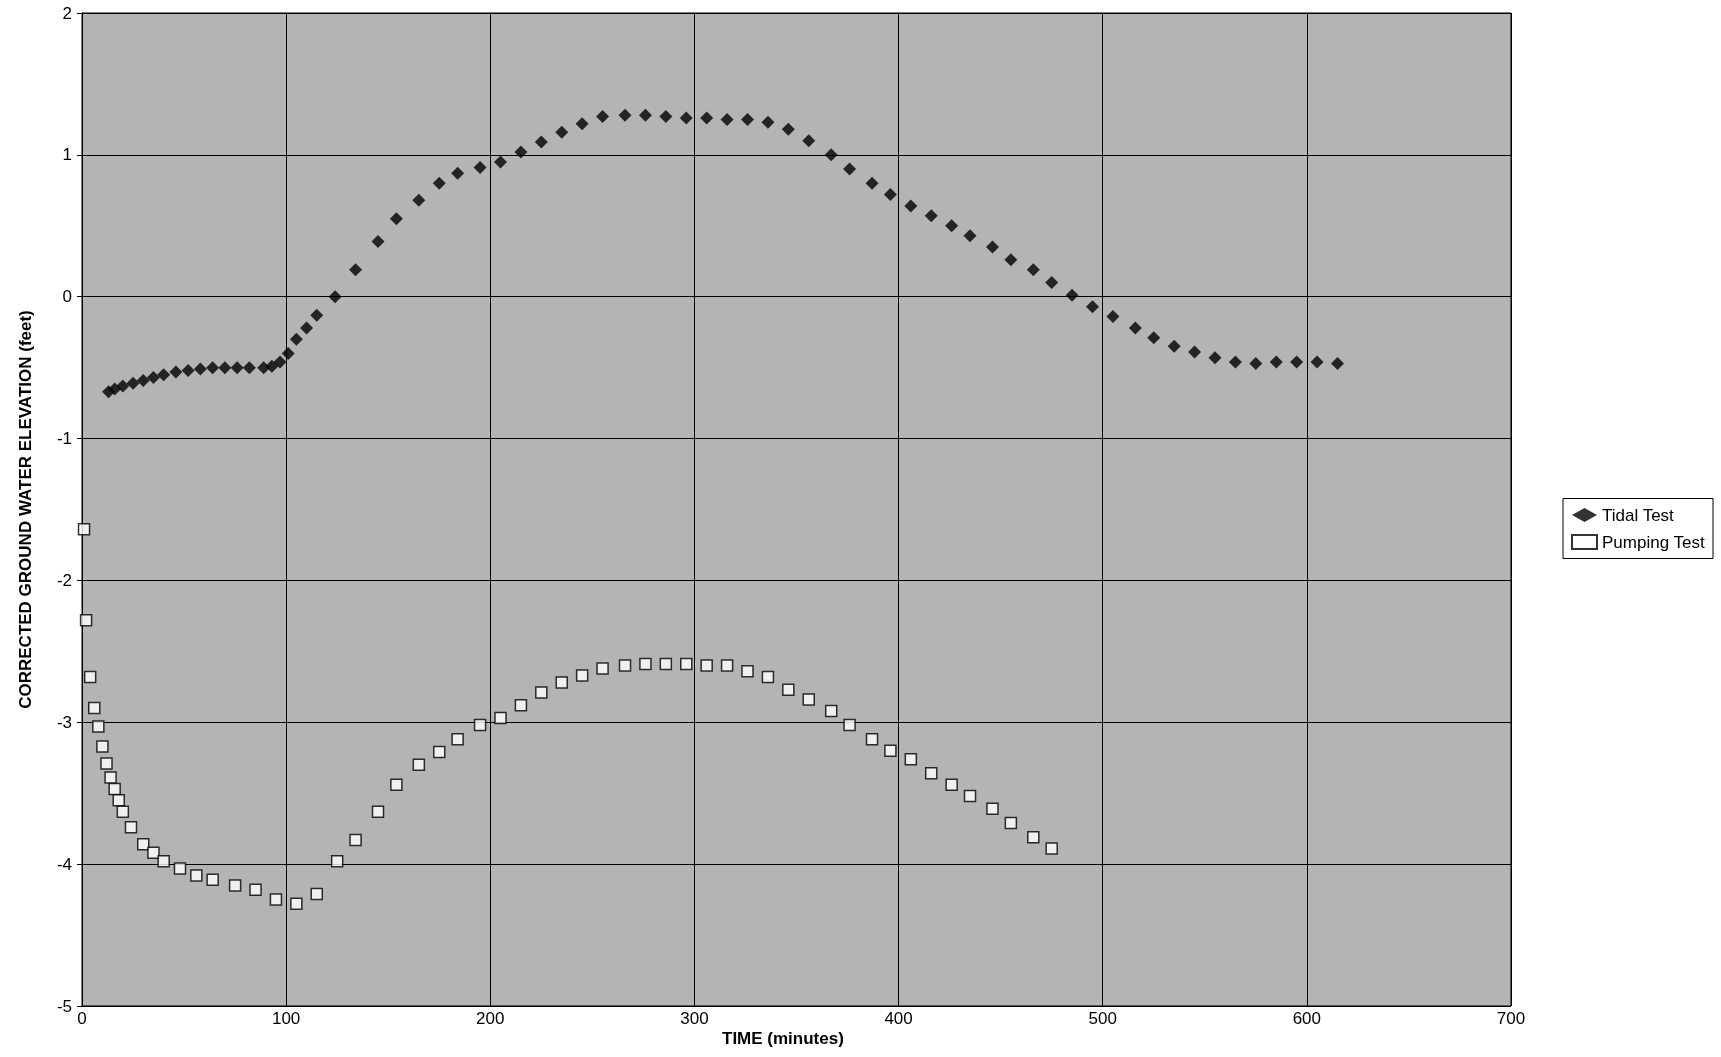  Describe the element at coordinates (490, 1018) in the screenshot. I see `x-tick-label: 200` at that location.